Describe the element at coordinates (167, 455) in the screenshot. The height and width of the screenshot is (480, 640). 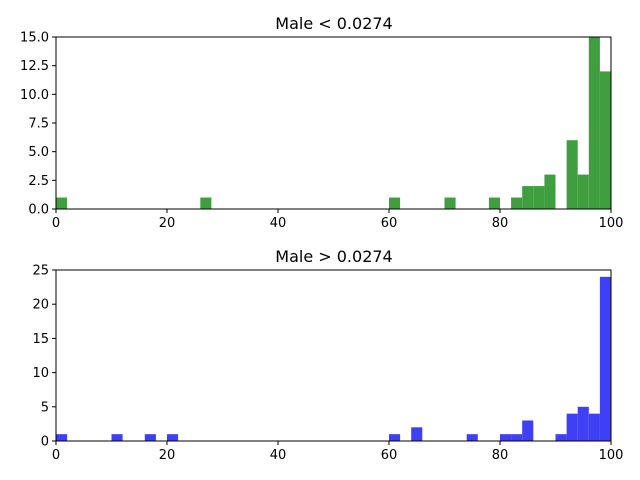
I see `bottom-x-tick-label: 20` at that location.